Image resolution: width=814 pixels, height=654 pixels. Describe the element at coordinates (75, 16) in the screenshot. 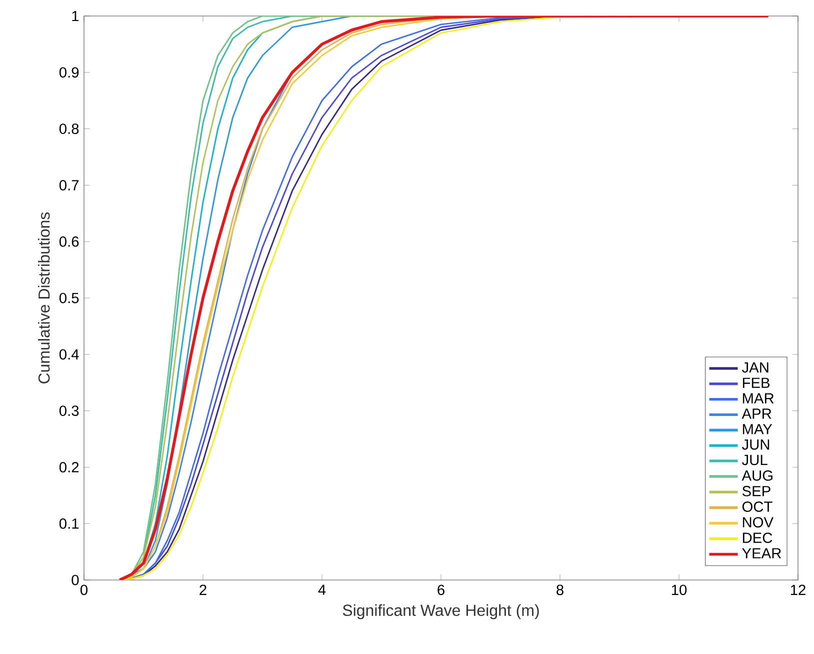

I see `y-tick-label: 1` at that location.